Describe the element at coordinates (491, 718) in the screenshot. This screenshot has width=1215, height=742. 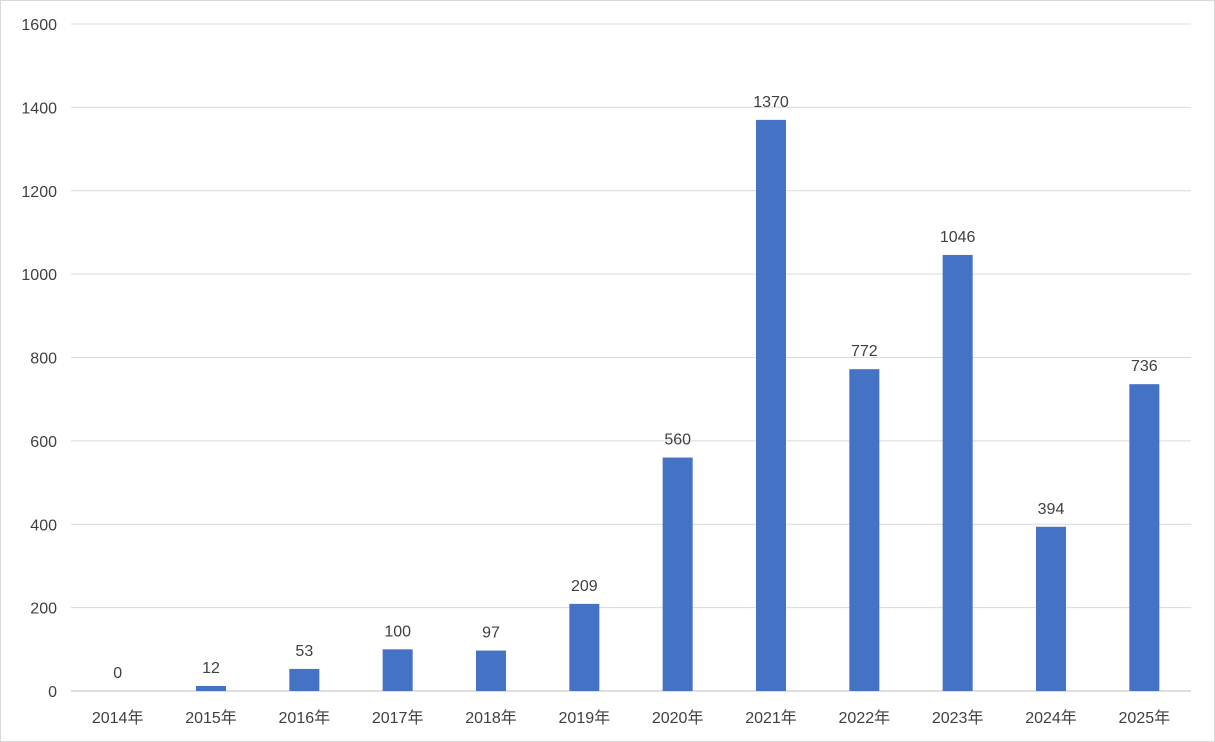
I see `x-tick-label: 2018年` at that location.